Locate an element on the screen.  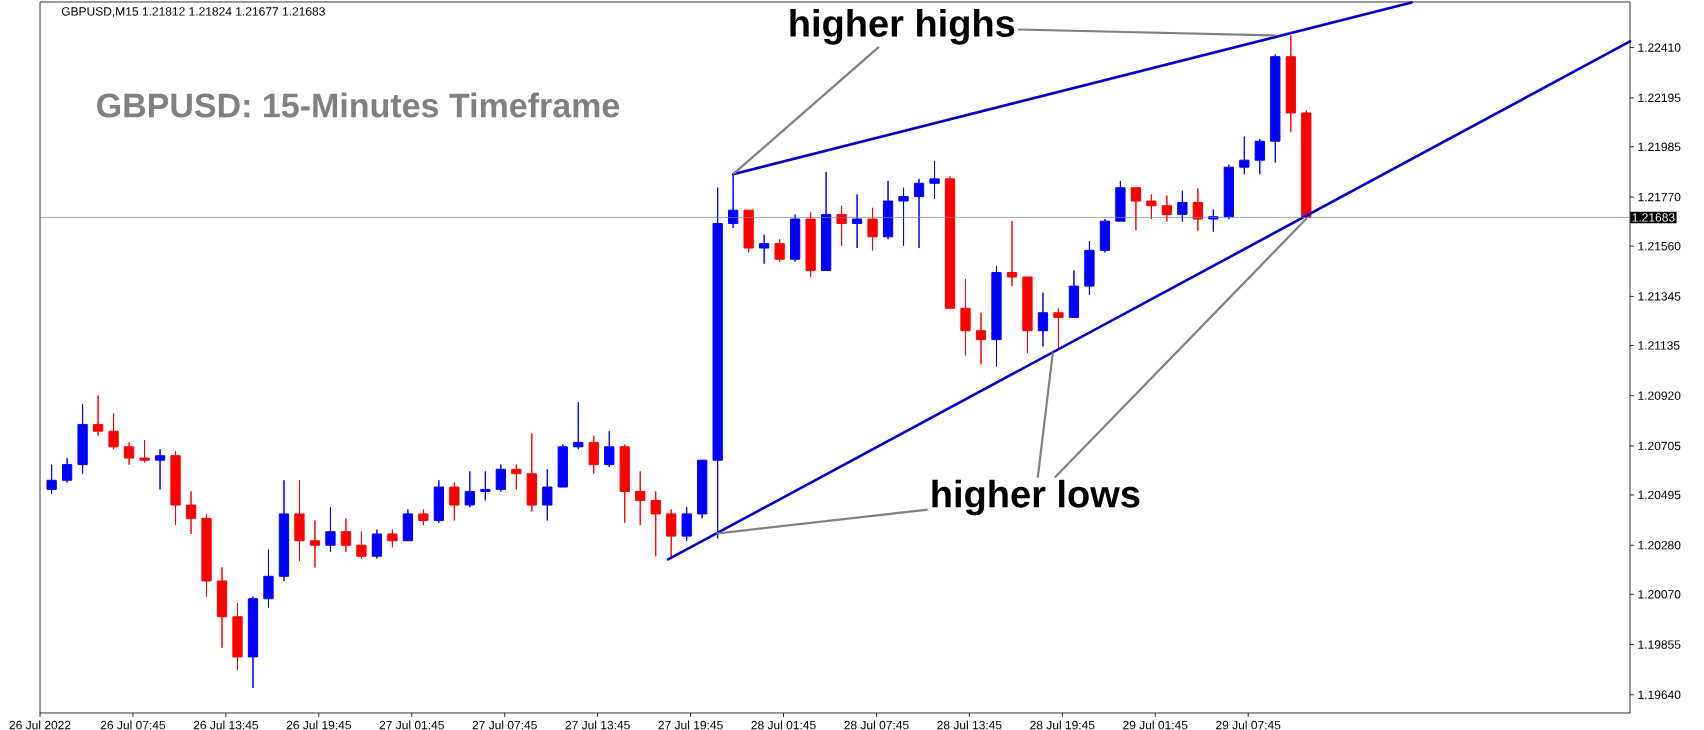
x-tick-label: 26 Jul 07:45 is located at coordinates (133, 725).